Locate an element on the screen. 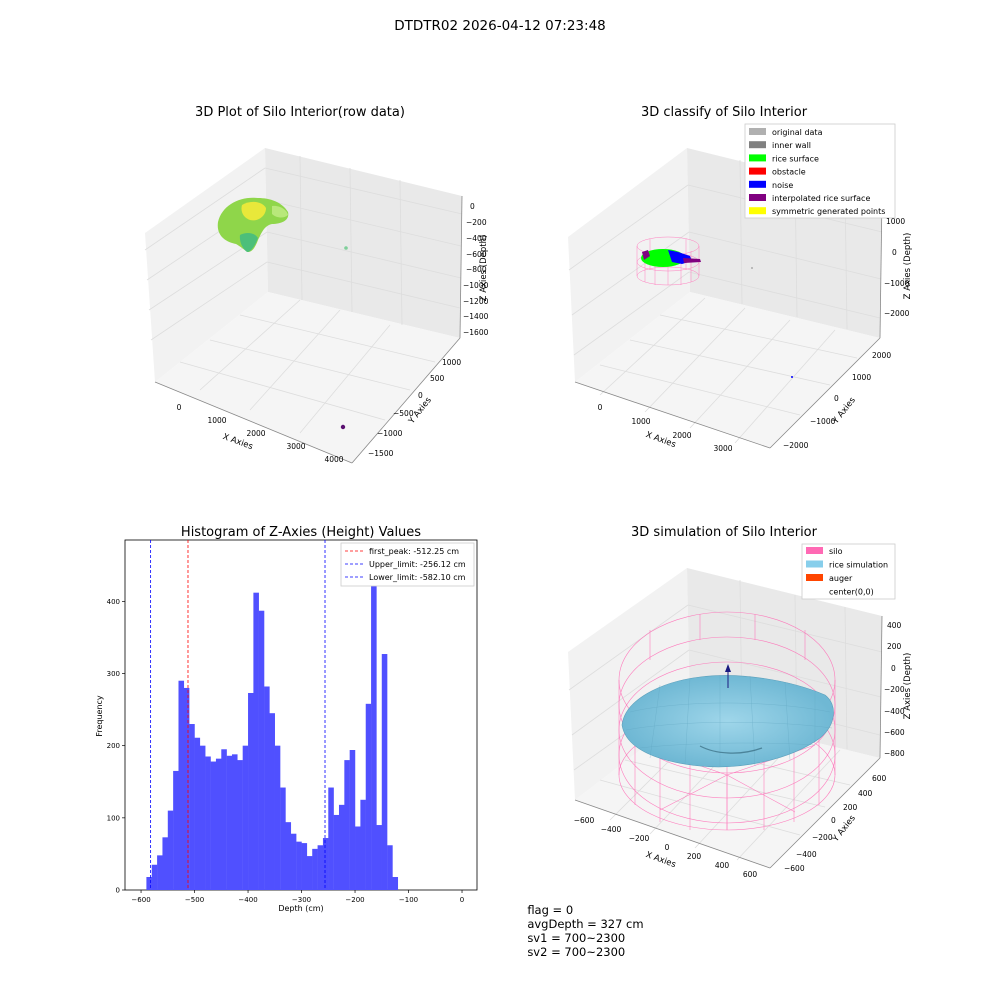 This screenshot has height=1000, width=1000. p1-ytick: −1000 is located at coordinates (390, 433).